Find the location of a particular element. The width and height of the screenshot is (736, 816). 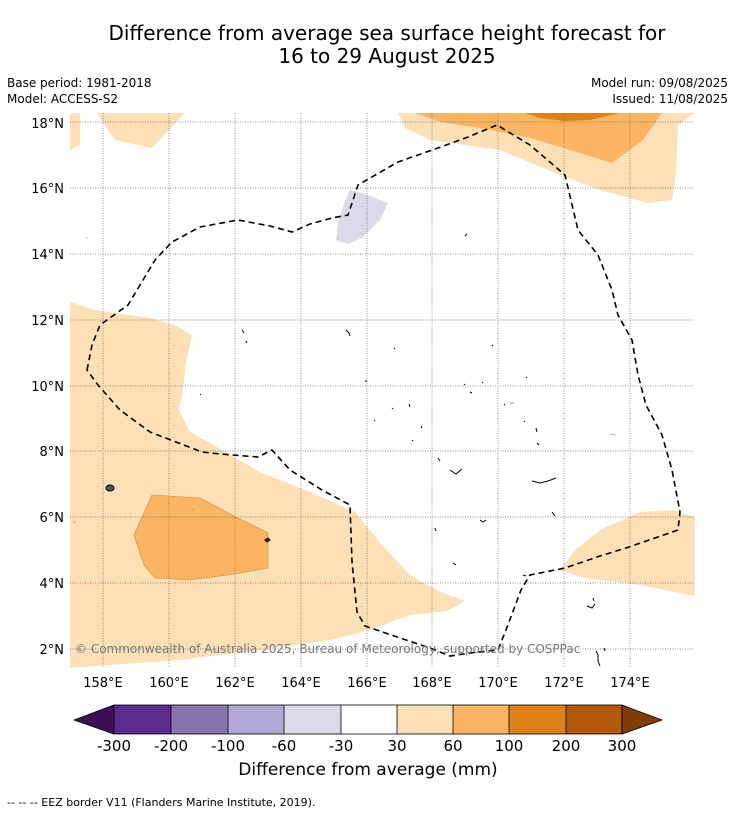

lon-tick-label: 174°E is located at coordinates (630, 683).